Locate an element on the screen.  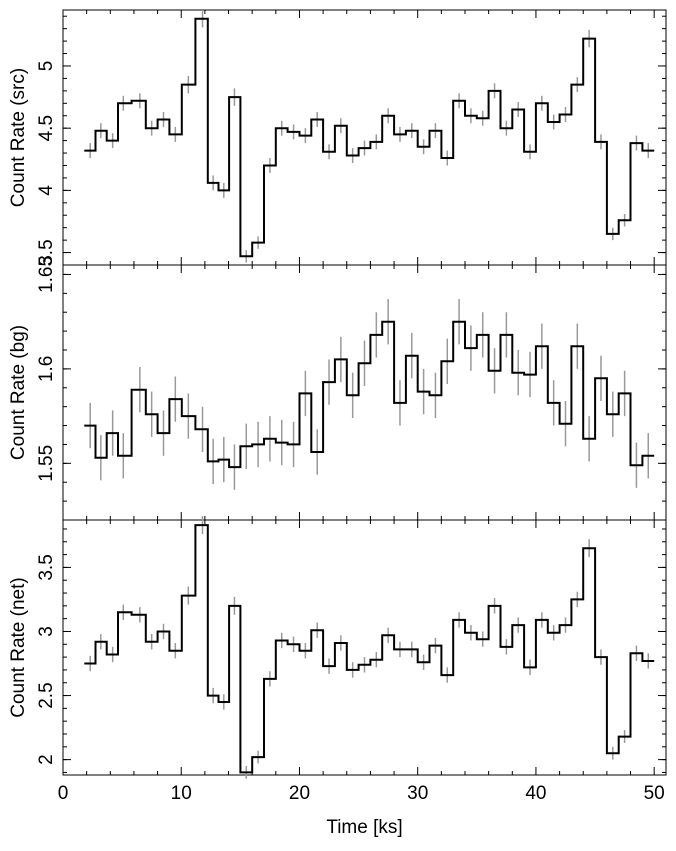
y-tick-label-net: 3.5 is located at coordinates (46, 567).